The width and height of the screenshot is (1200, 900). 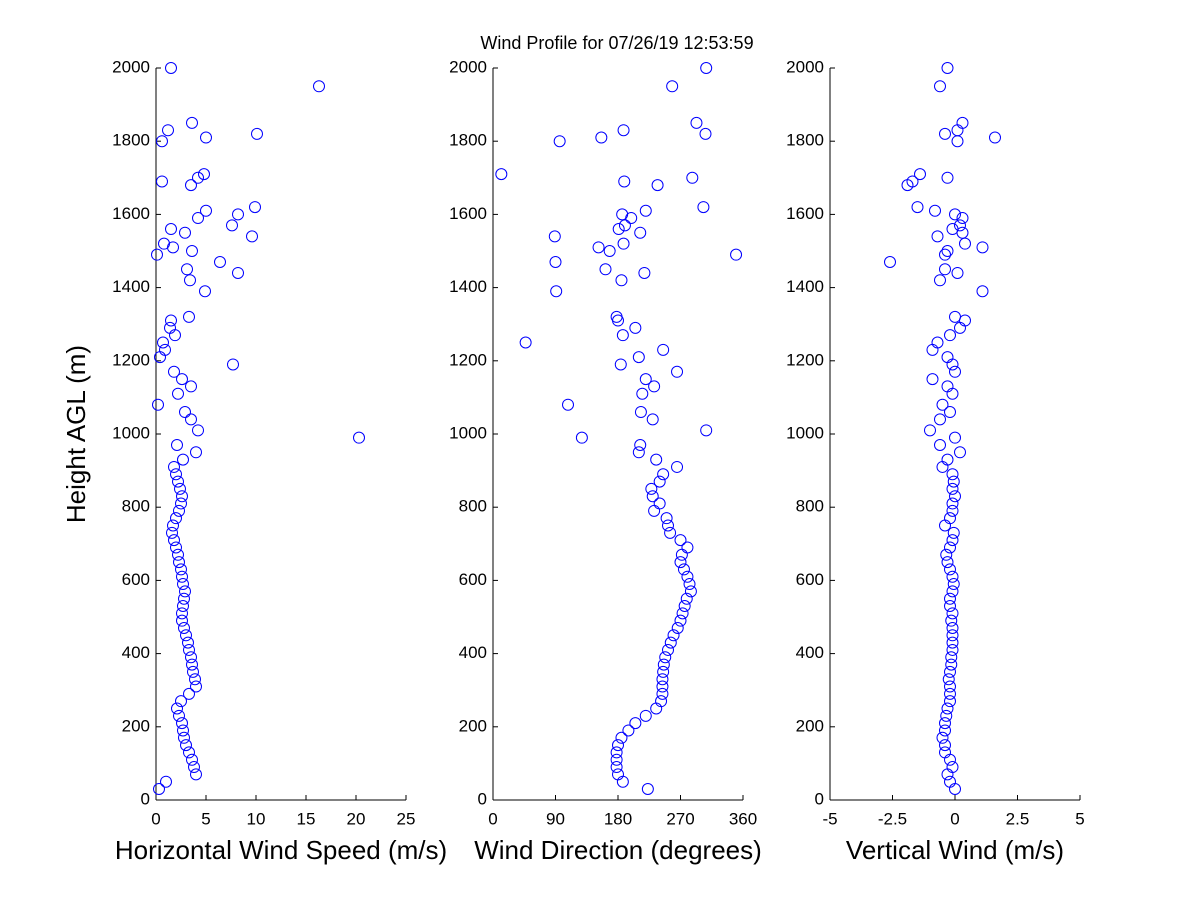 What do you see at coordinates (136, 506) in the screenshot?
I see `y-tick-label: 800` at bounding box center [136, 506].